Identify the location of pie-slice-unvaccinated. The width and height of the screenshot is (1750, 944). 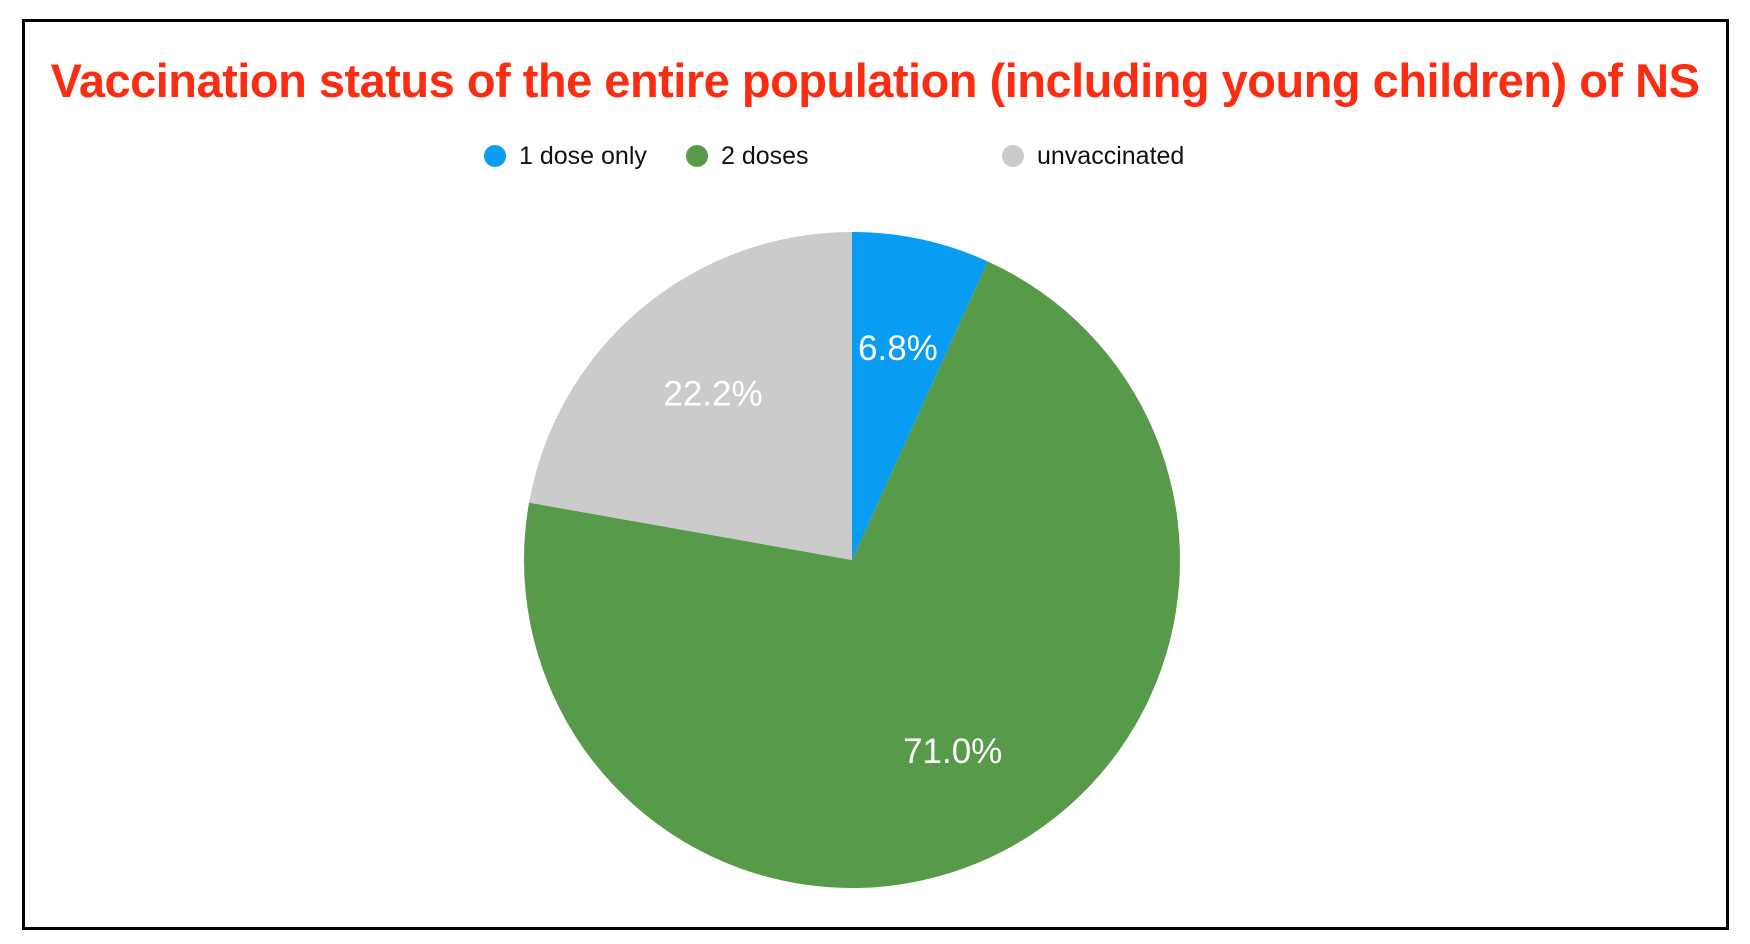
(690, 396).